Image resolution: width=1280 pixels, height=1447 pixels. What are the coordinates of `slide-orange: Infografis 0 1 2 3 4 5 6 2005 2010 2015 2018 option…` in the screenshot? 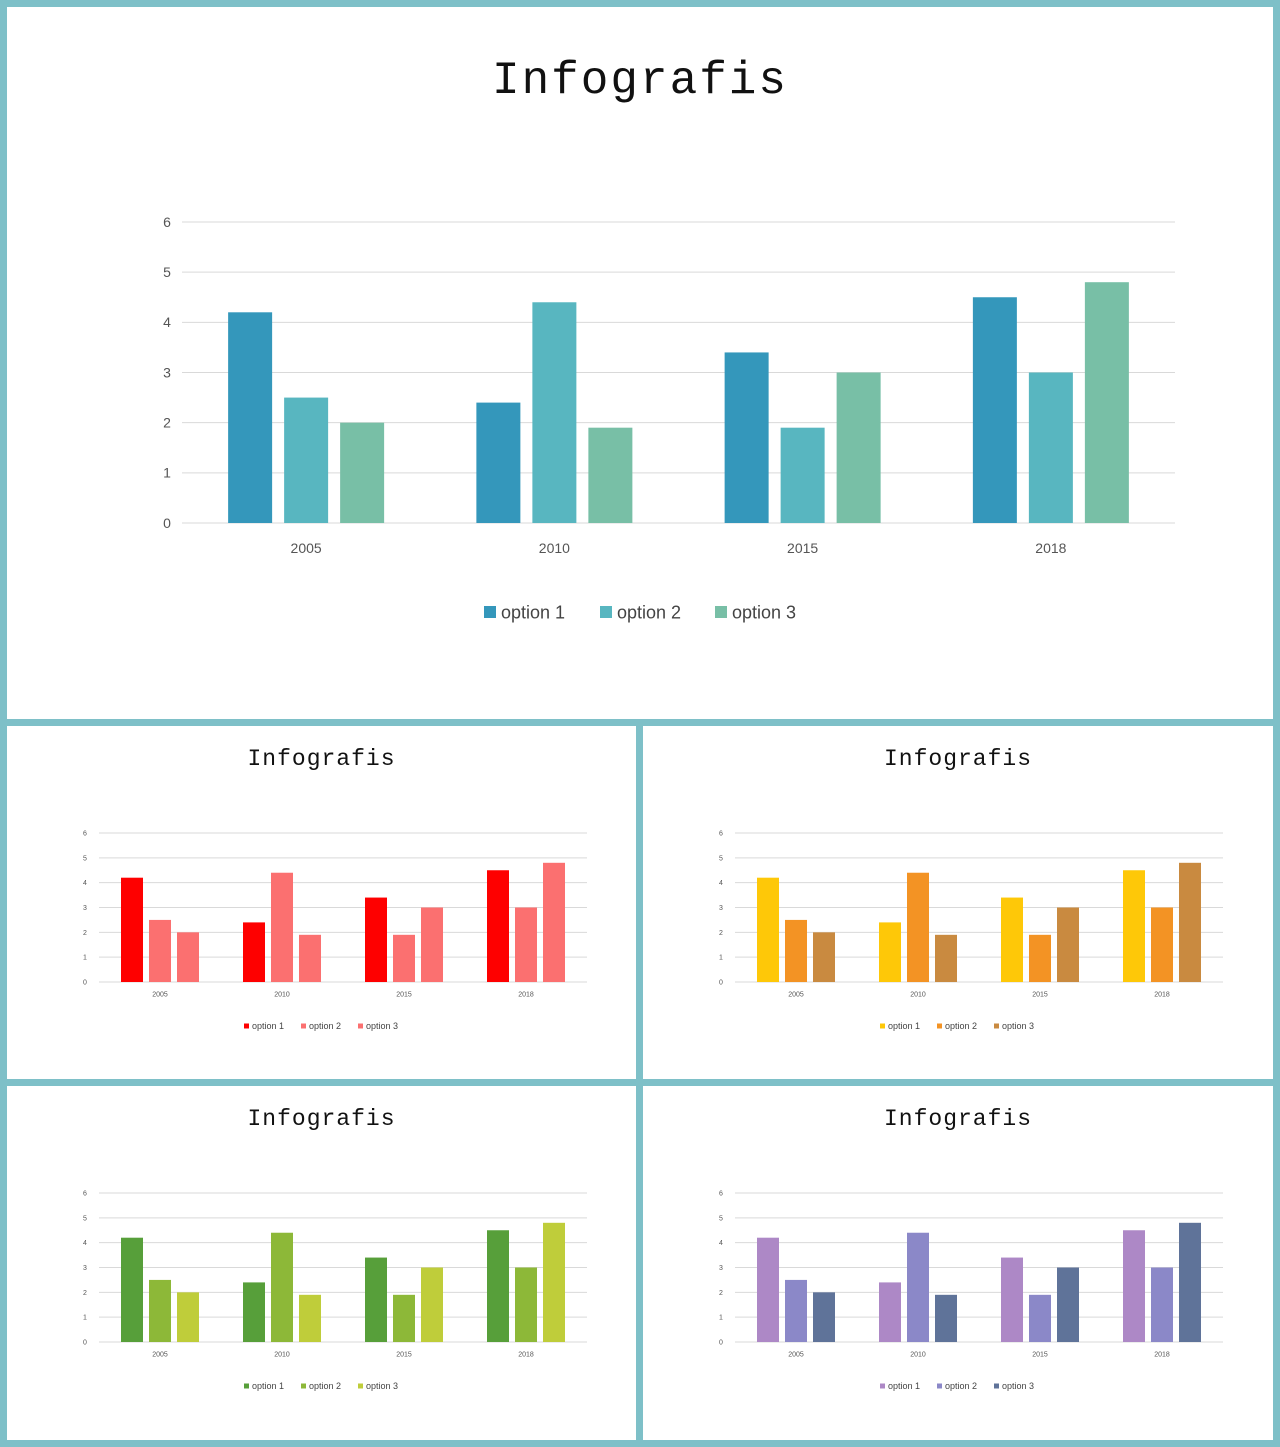 It's located at (958, 902).